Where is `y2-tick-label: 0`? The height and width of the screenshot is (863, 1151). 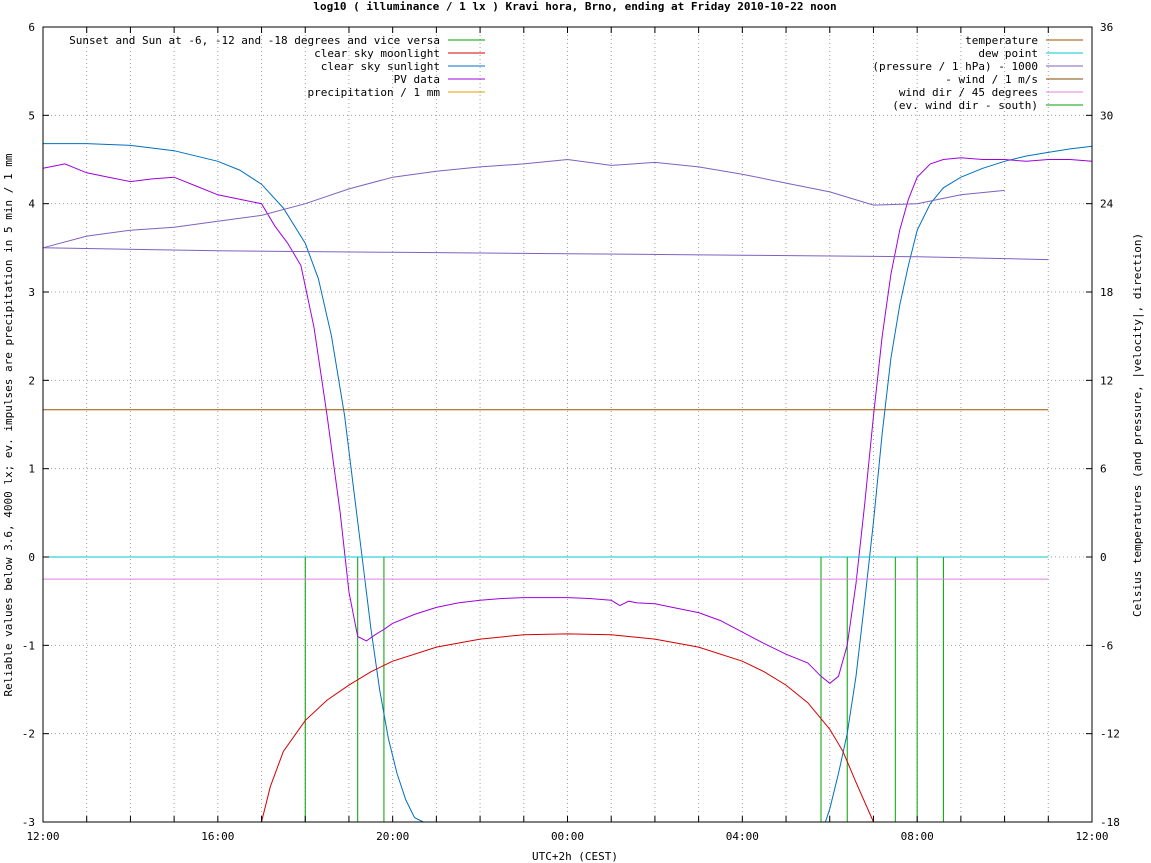 y2-tick-label: 0 is located at coordinates (1103, 557).